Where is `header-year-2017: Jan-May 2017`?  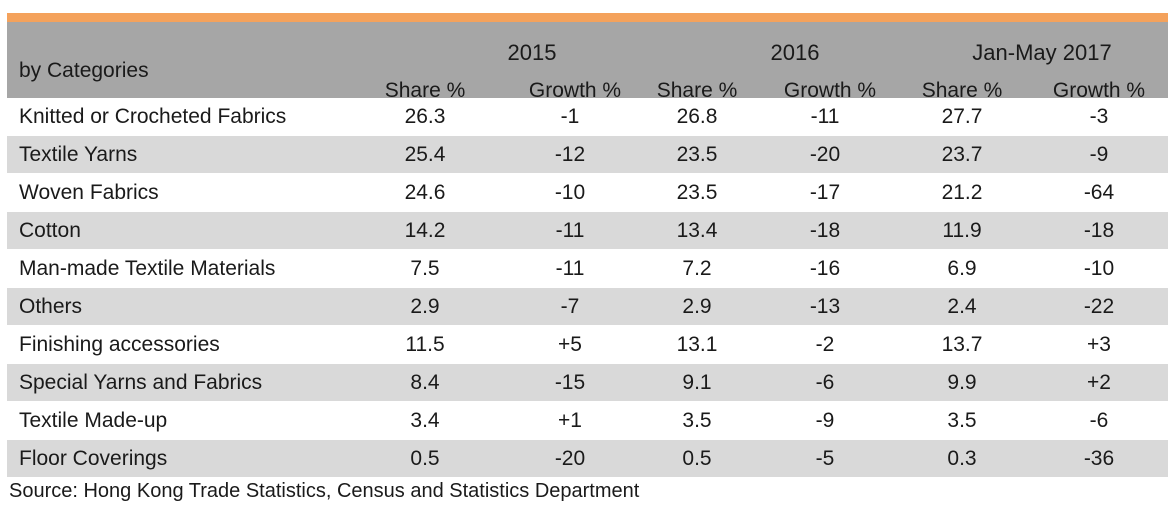 header-year-2017: Jan-May 2017 is located at coordinates (1042, 52).